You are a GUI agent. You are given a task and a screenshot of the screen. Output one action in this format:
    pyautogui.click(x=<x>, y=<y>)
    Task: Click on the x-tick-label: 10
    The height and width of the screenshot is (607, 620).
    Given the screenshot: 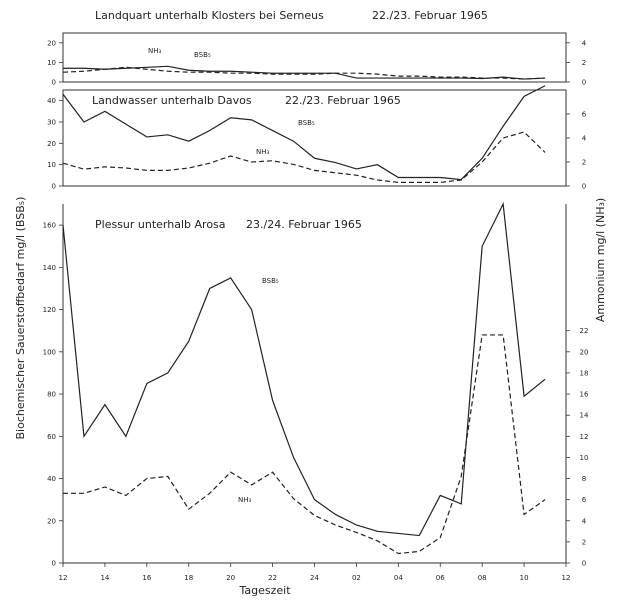 What is the action you would take?
    pyautogui.click(x=524, y=578)
    